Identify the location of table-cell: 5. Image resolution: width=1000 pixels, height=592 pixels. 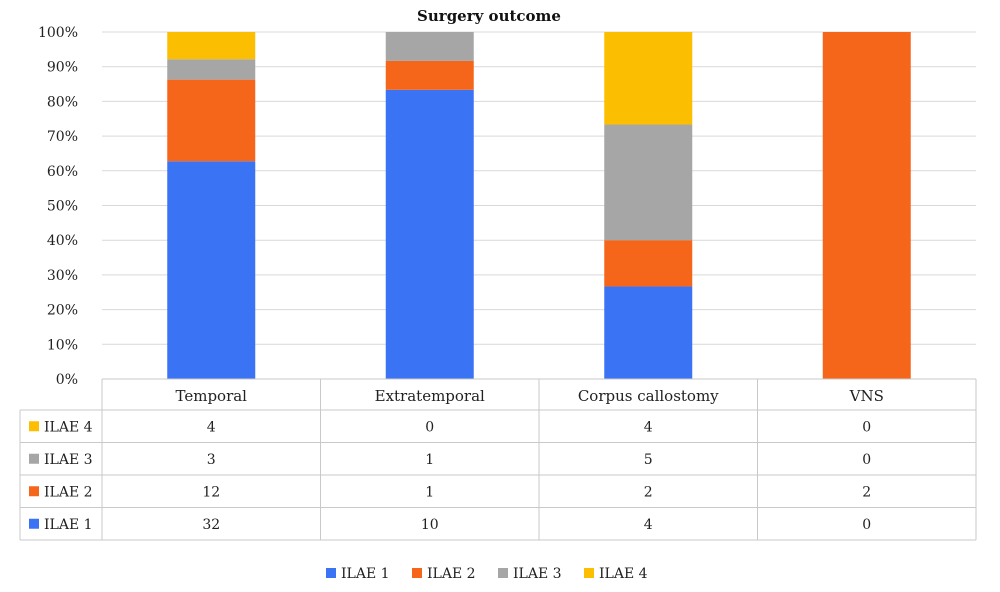
(648, 460).